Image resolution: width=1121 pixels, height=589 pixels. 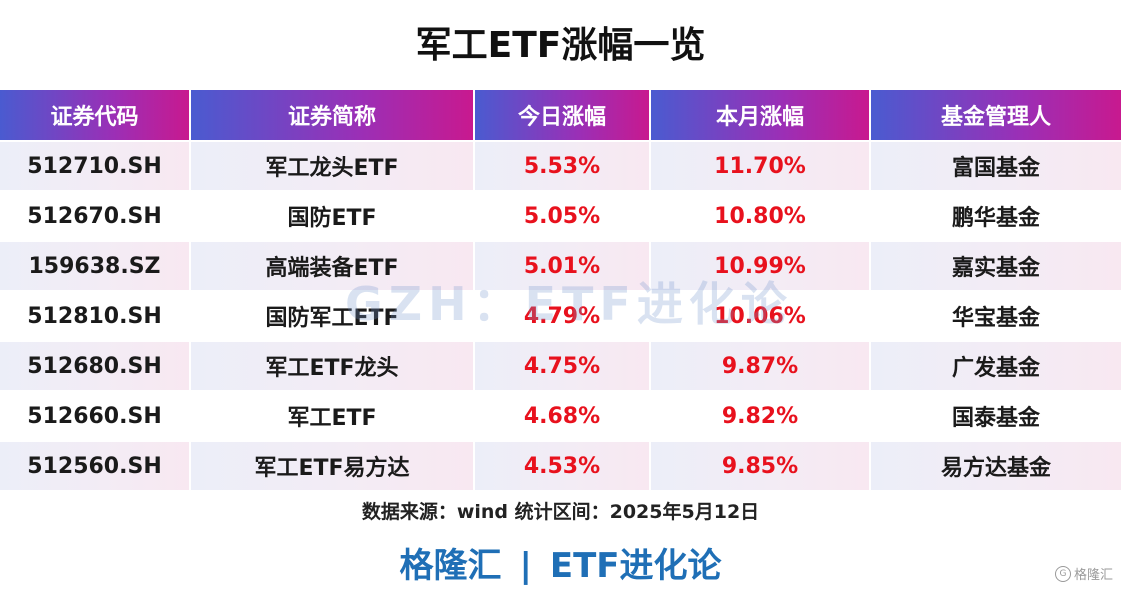 What do you see at coordinates (760, 215) in the screenshot?
I see `cell-month-change: 10.80%` at bounding box center [760, 215].